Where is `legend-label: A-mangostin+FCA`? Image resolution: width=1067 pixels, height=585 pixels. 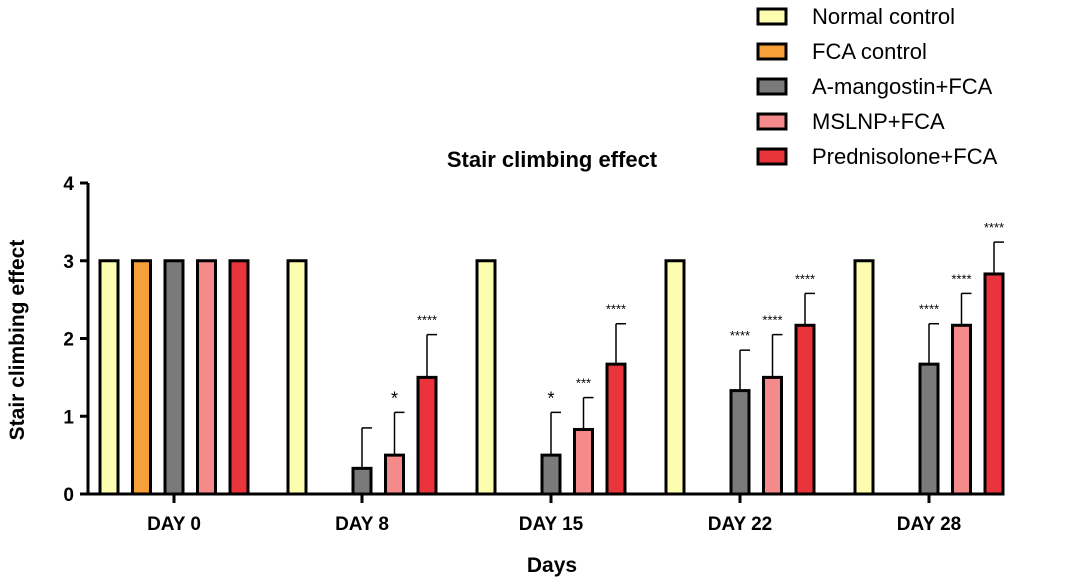
legend-label: A-mangostin+FCA is located at coordinates (902, 86).